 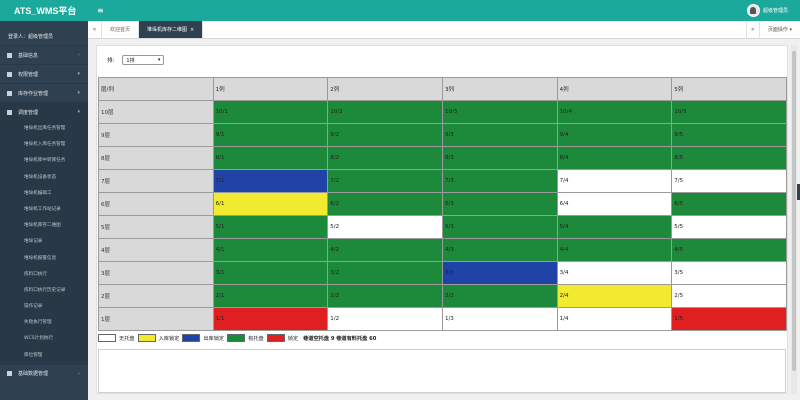 I want to click on storage-cell: 6/3, so click(x=499, y=204).